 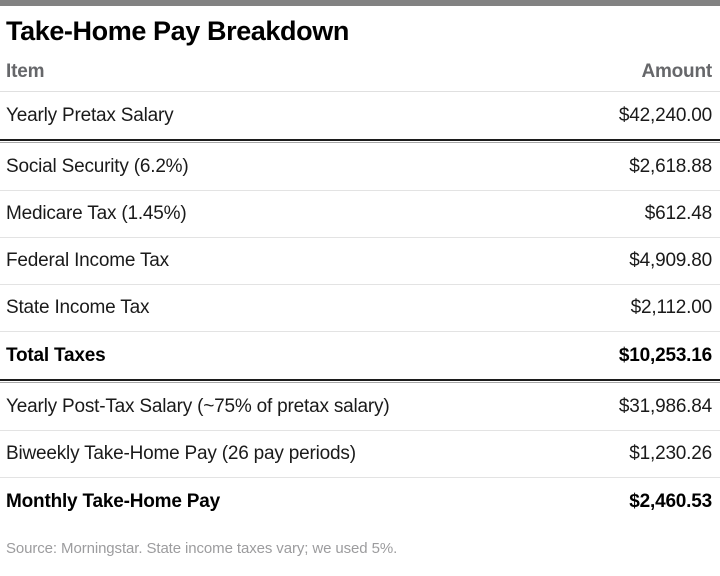 What do you see at coordinates (360, 3) in the screenshot?
I see `top-accent-bar` at bounding box center [360, 3].